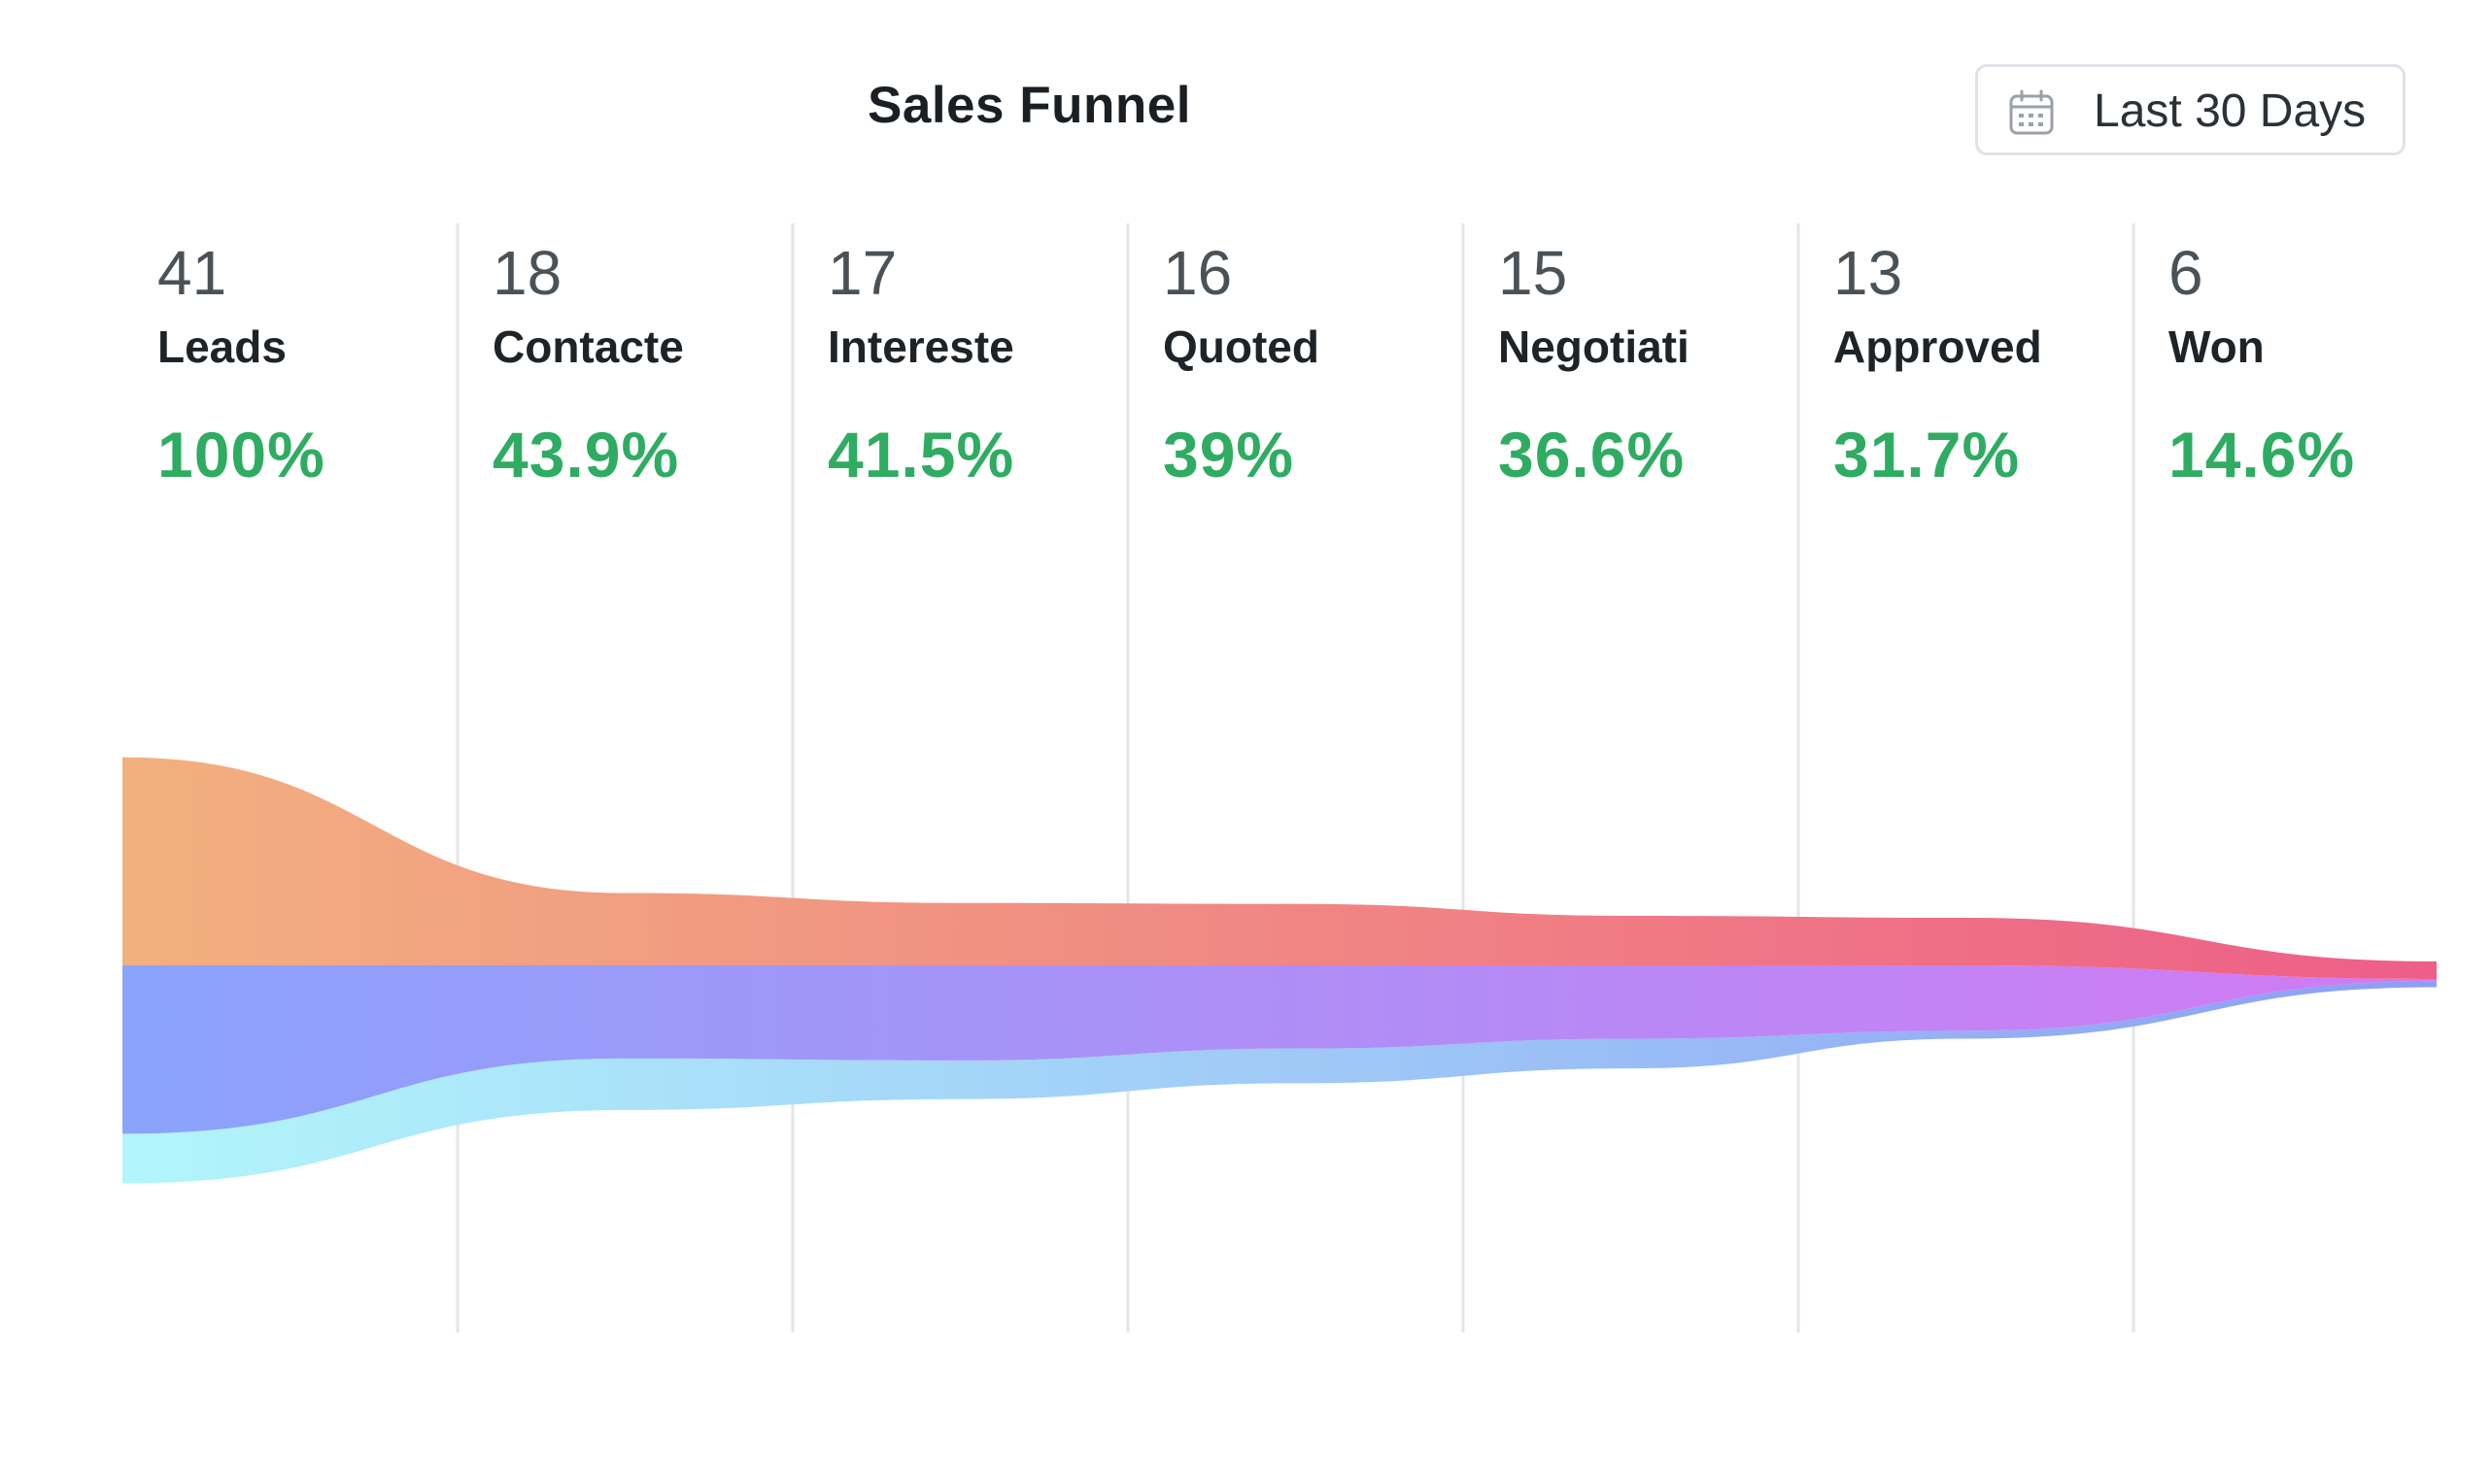 The image size is (2491, 1484). What do you see at coordinates (1229, 454) in the screenshot?
I see `stage-conversion-pct: 39%` at bounding box center [1229, 454].